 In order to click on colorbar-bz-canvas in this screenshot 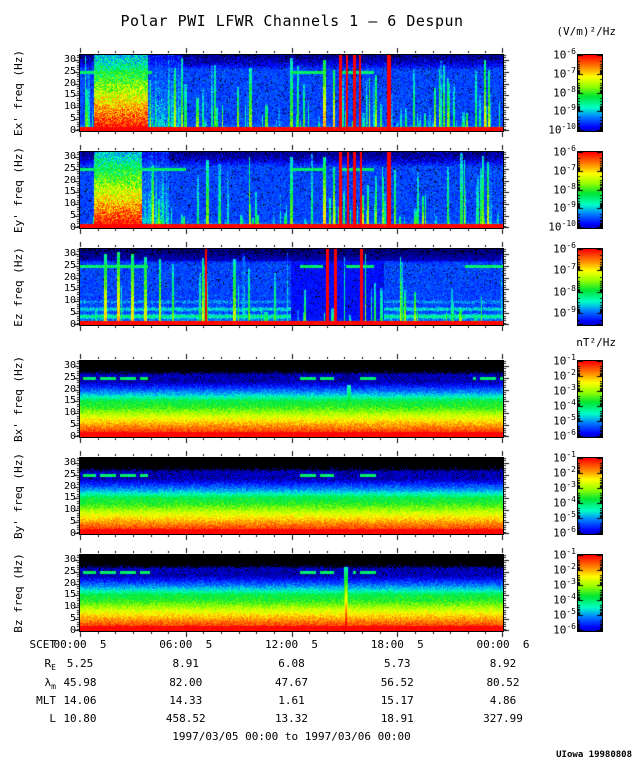, I will do `click(590, 593)`.